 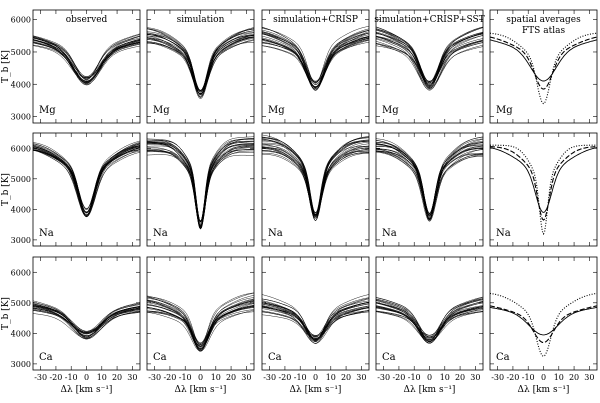 What do you see at coordinates (161, 110) in the screenshot?
I see `species-label: Mg` at bounding box center [161, 110].